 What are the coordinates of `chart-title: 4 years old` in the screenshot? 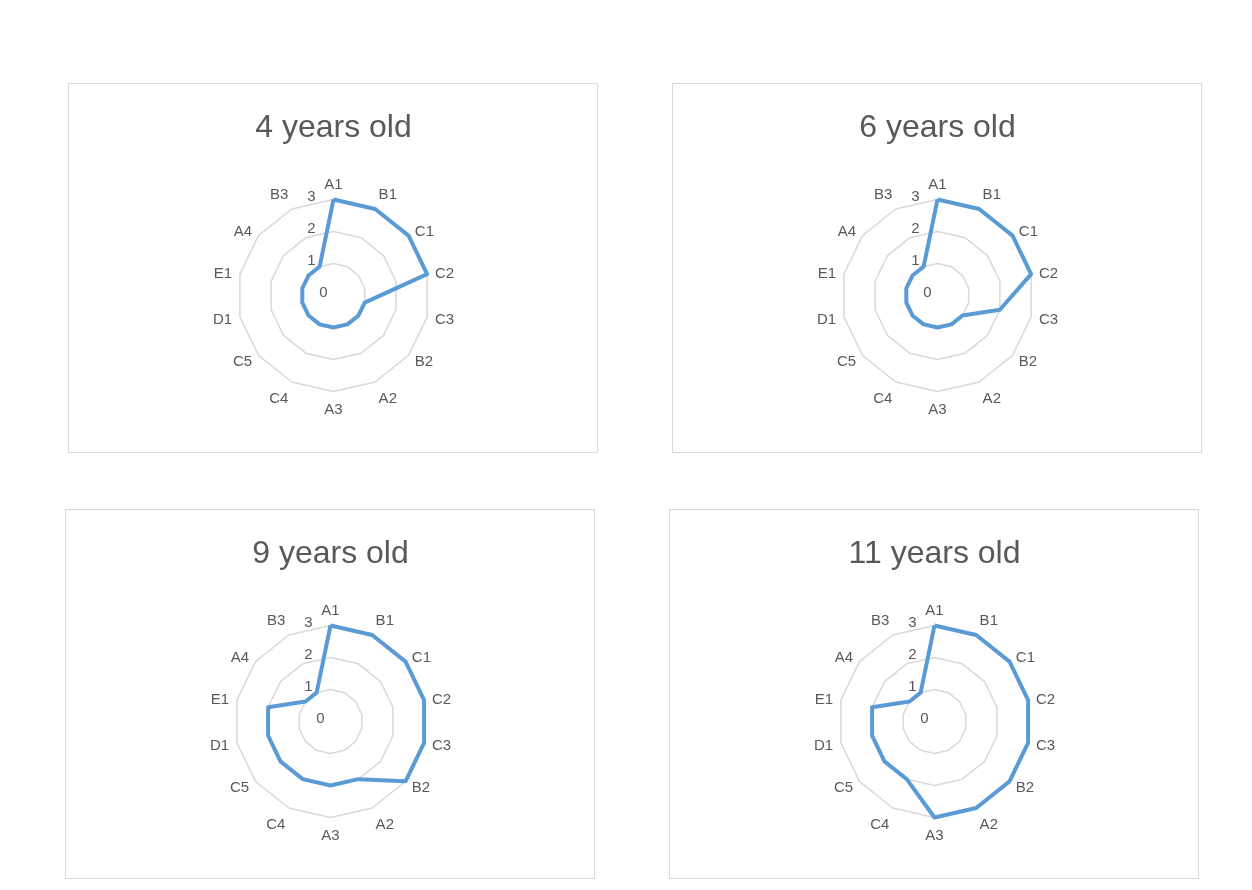 It's located at (333, 125).